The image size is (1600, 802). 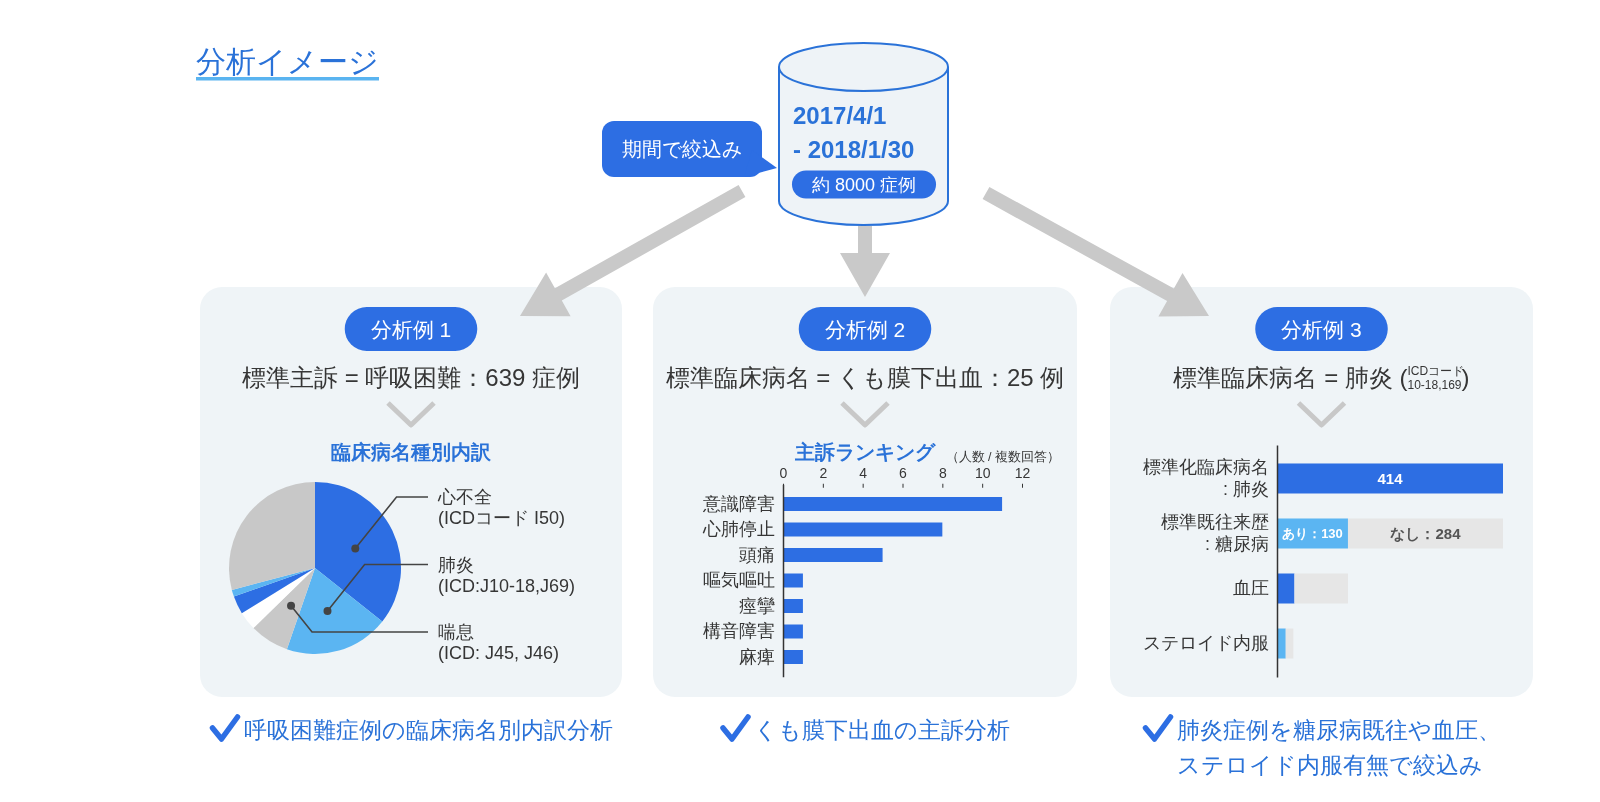 What do you see at coordinates (1206, 643) in the screenshot?
I see `y-tick-label: ステロイド内服` at bounding box center [1206, 643].